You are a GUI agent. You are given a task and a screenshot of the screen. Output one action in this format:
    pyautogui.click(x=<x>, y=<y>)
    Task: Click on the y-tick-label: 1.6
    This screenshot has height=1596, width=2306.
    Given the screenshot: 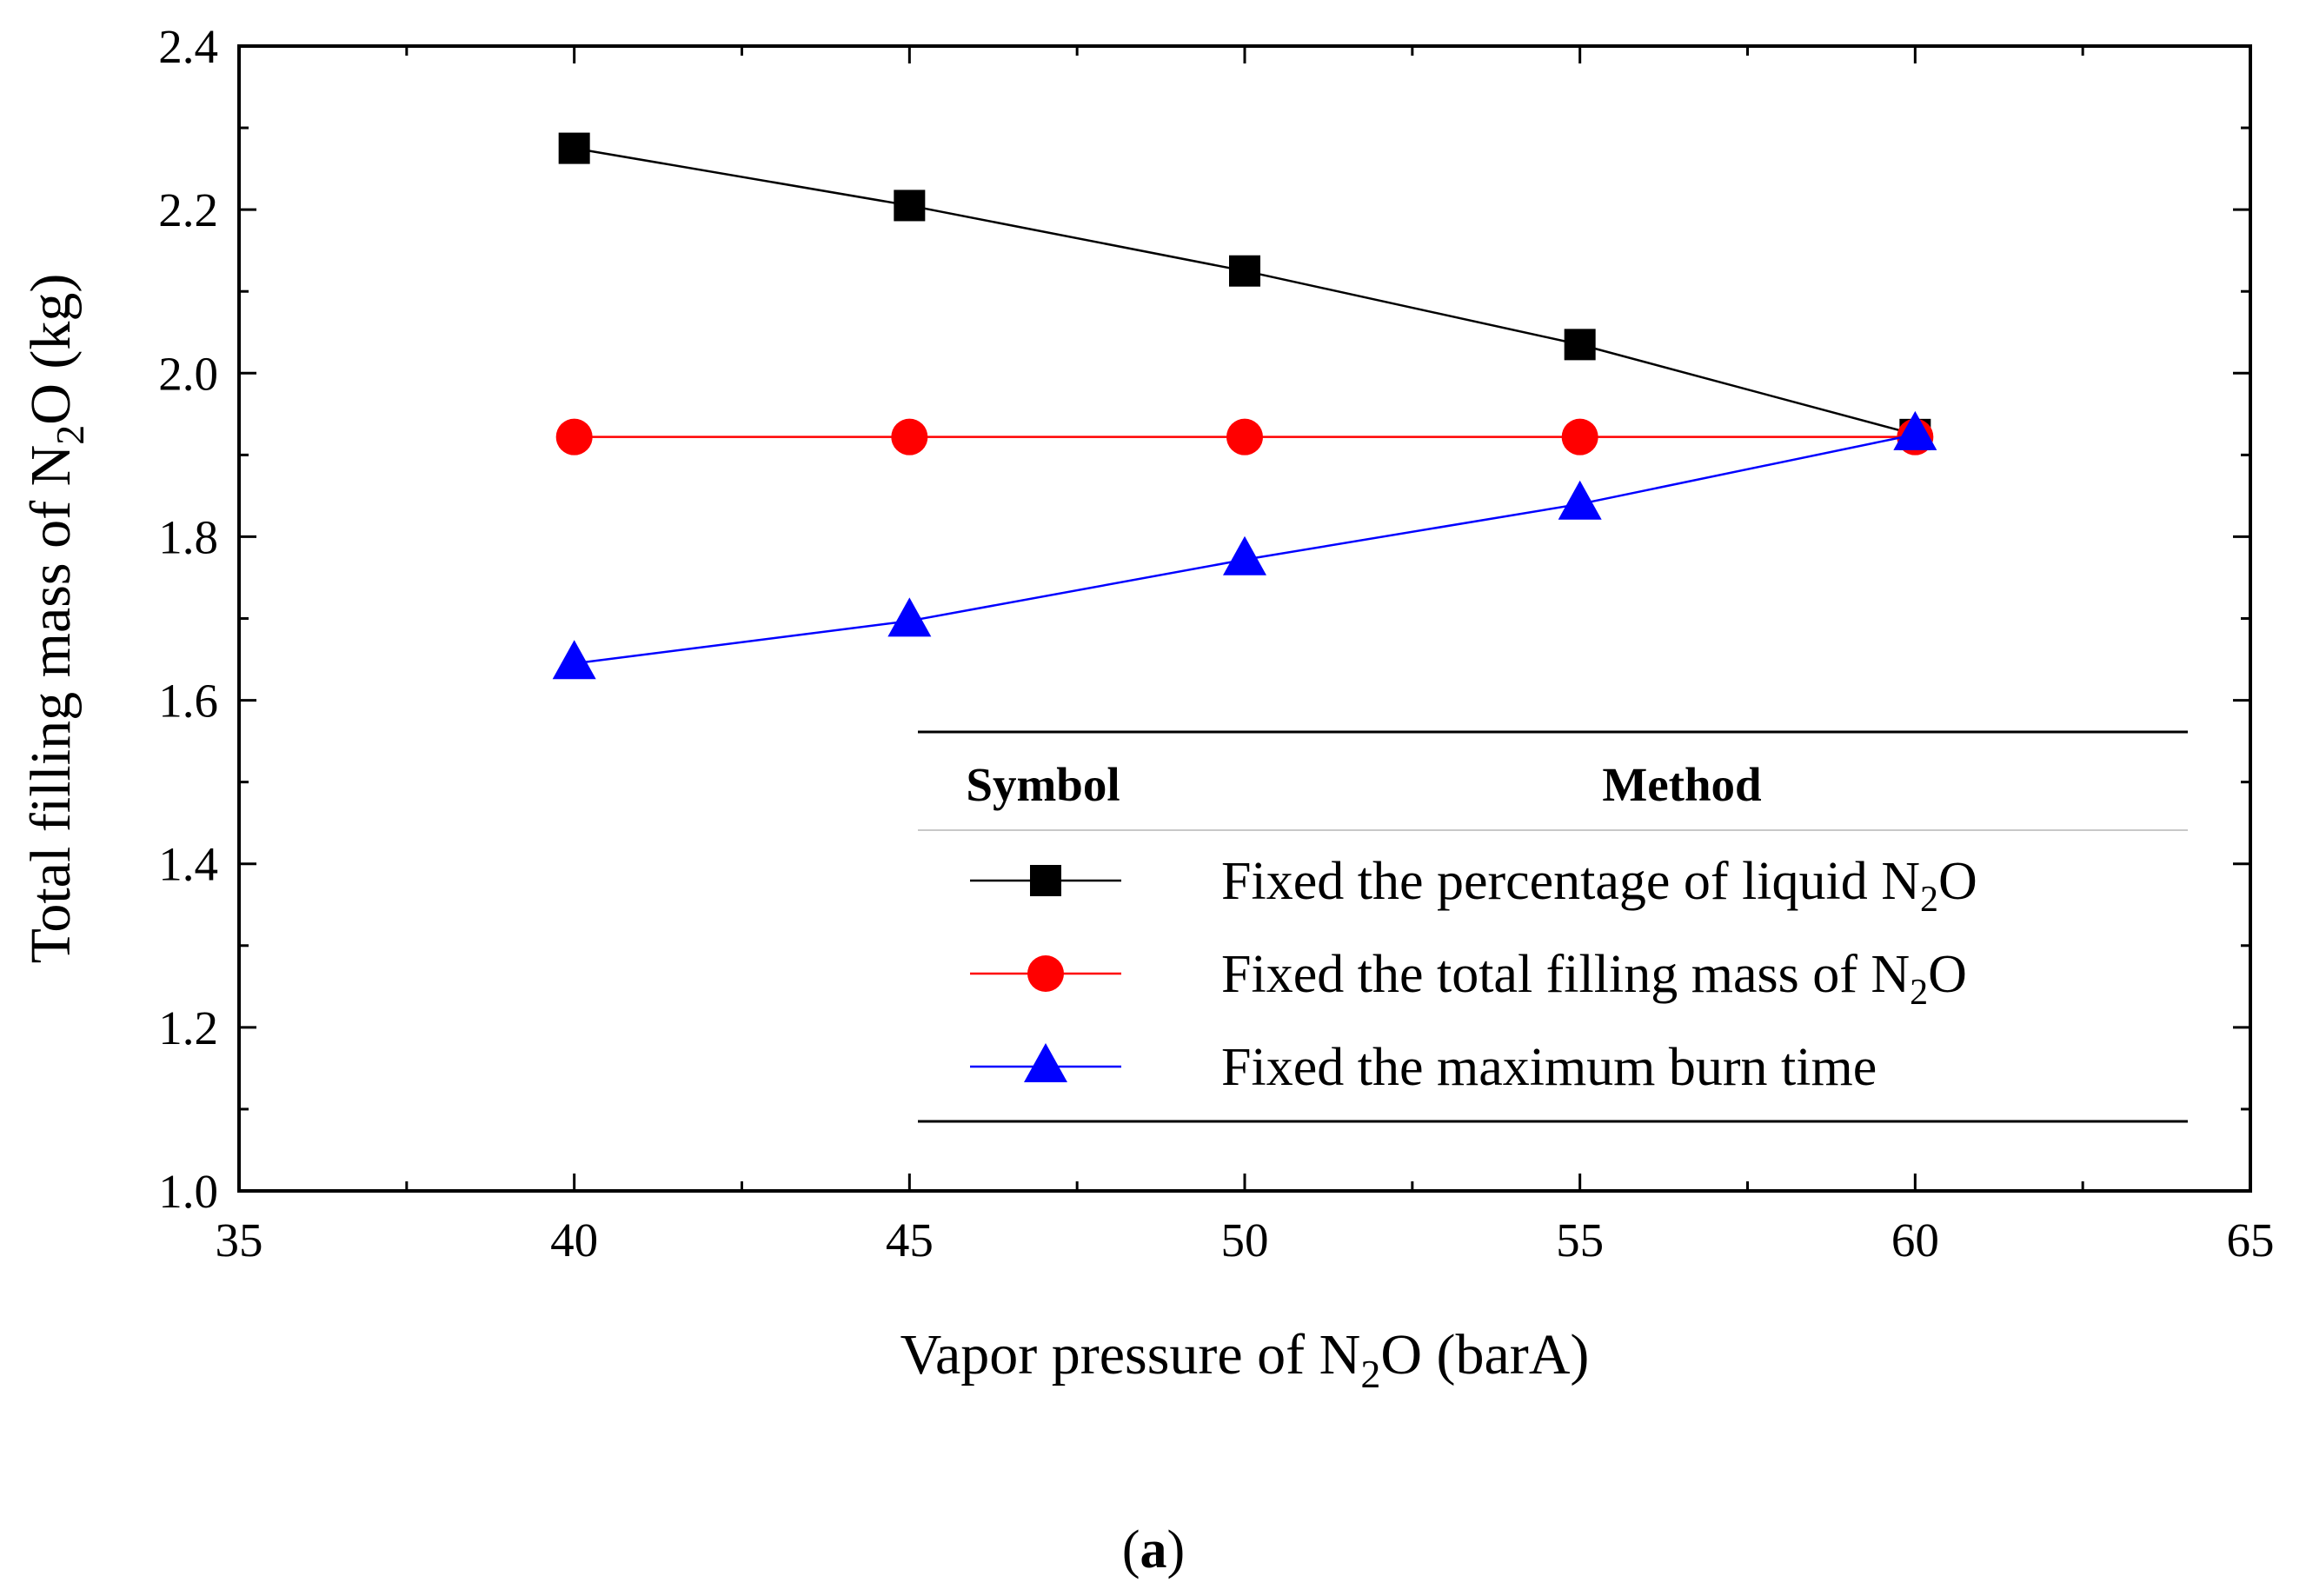 What is the action you would take?
    pyautogui.click(x=188, y=702)
    